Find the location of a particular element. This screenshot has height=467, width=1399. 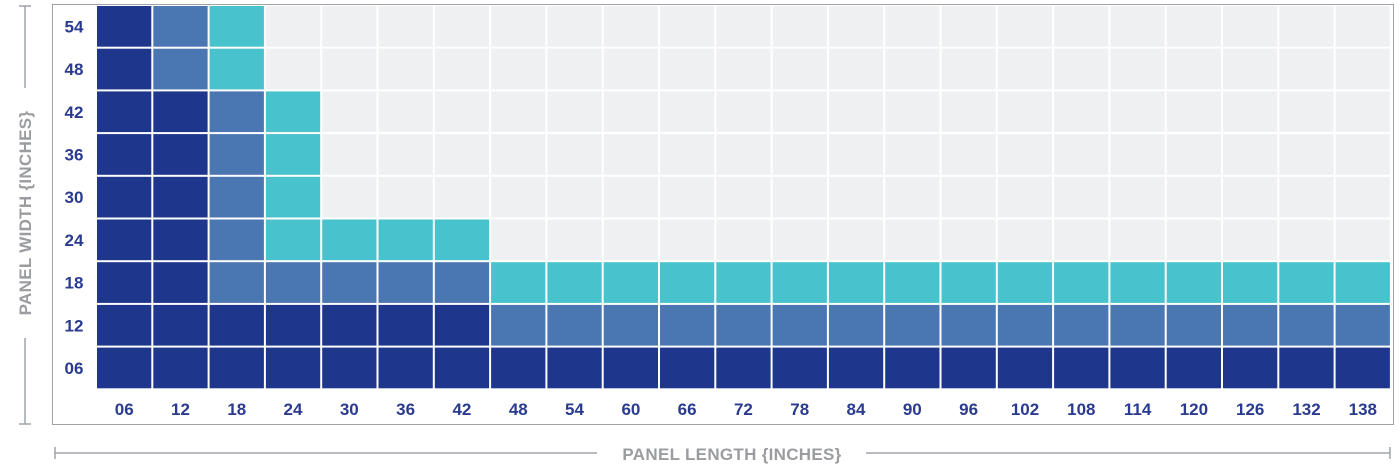

x-tick-label: 54 is located at coordinates (574, 409).